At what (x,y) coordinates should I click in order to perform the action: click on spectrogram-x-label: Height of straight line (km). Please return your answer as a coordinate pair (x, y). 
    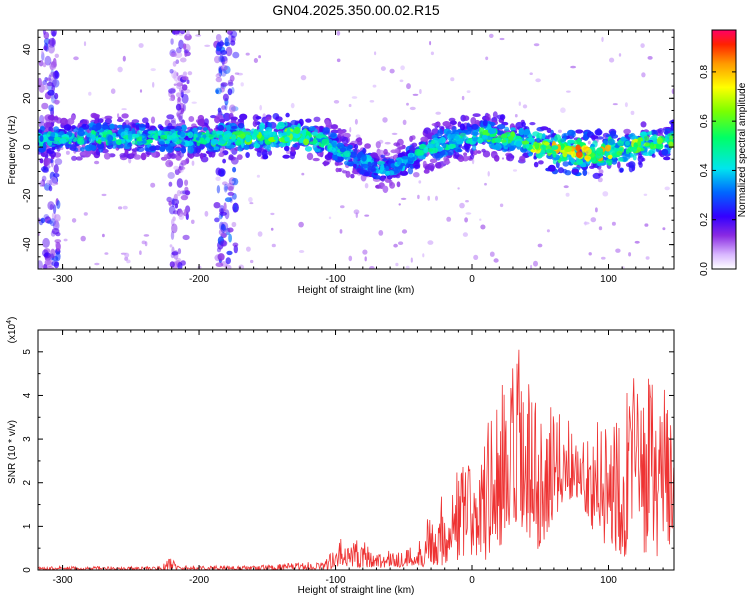
    Looking at the image, I should click on (356, 290).